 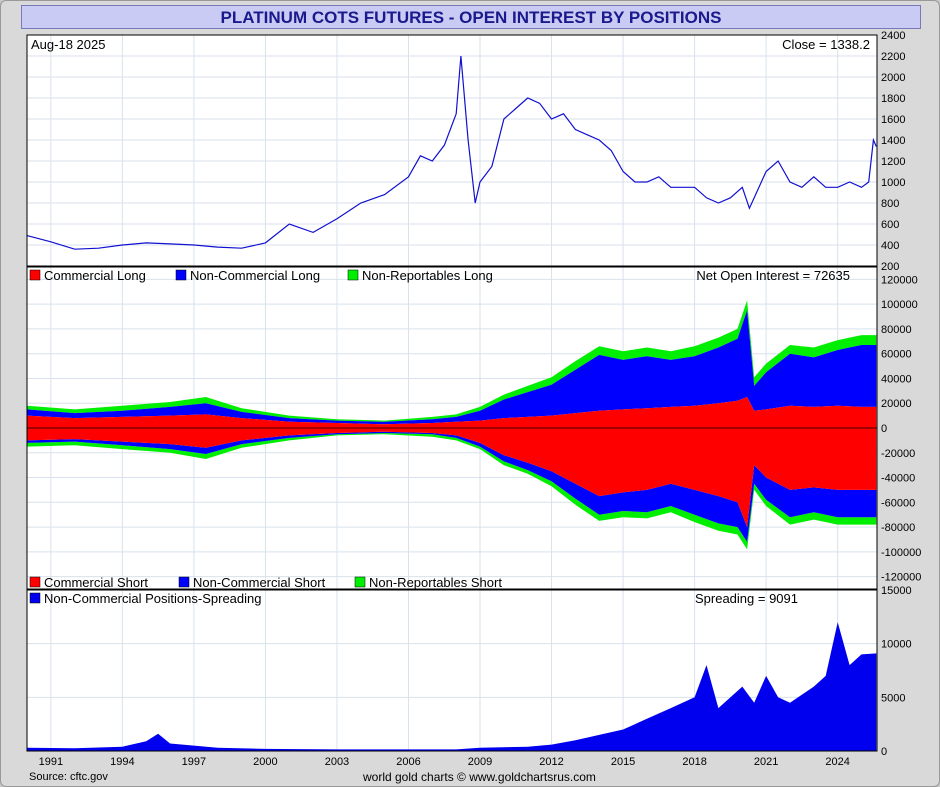 What do you see at coordinates (884, 429) in the screenshot?
I see `oi-y-tick-label: 0` at bounding box center [884, 429].